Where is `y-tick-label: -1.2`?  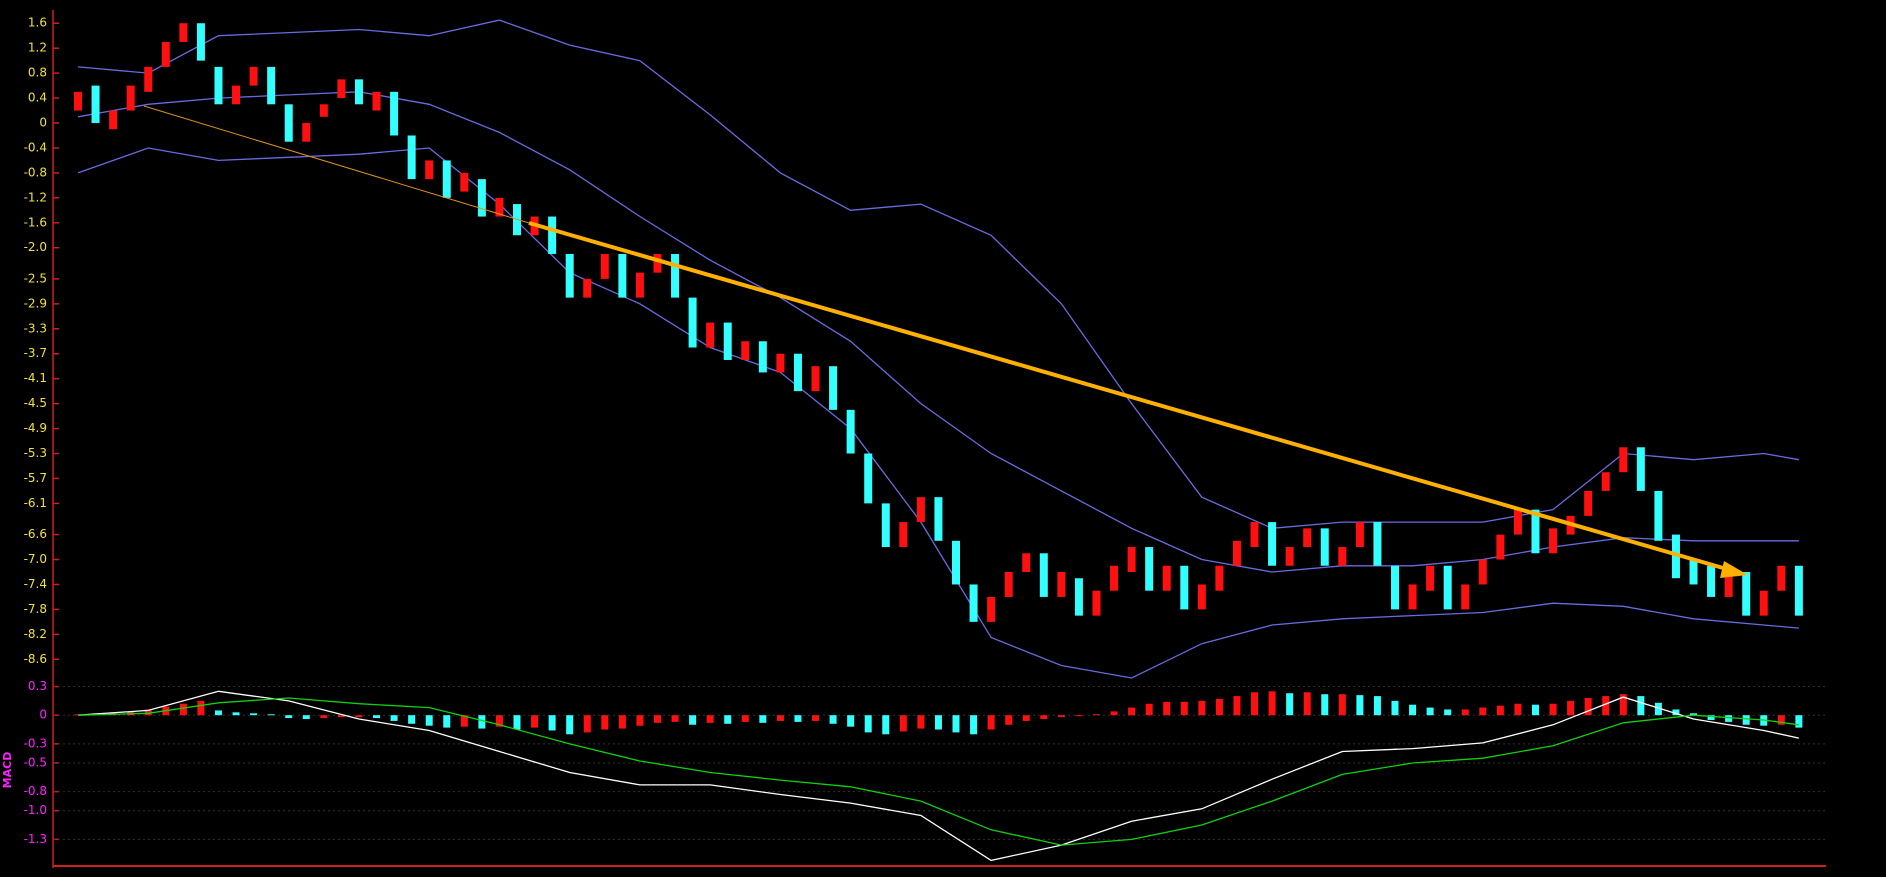 y-tick-label: -1.2 is located at coordinates (35, 197).